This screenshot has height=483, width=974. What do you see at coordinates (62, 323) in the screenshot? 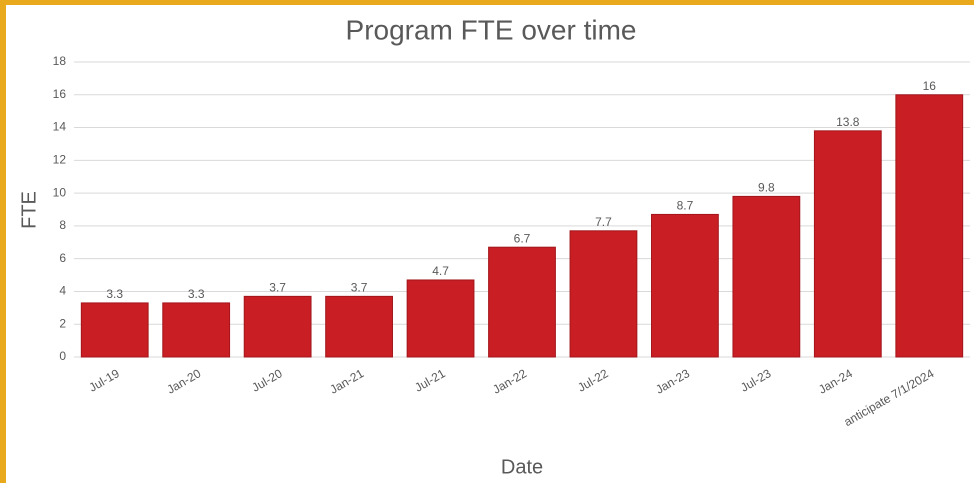
I see `y-tick-label: 2` at bounding box center [62, 323].